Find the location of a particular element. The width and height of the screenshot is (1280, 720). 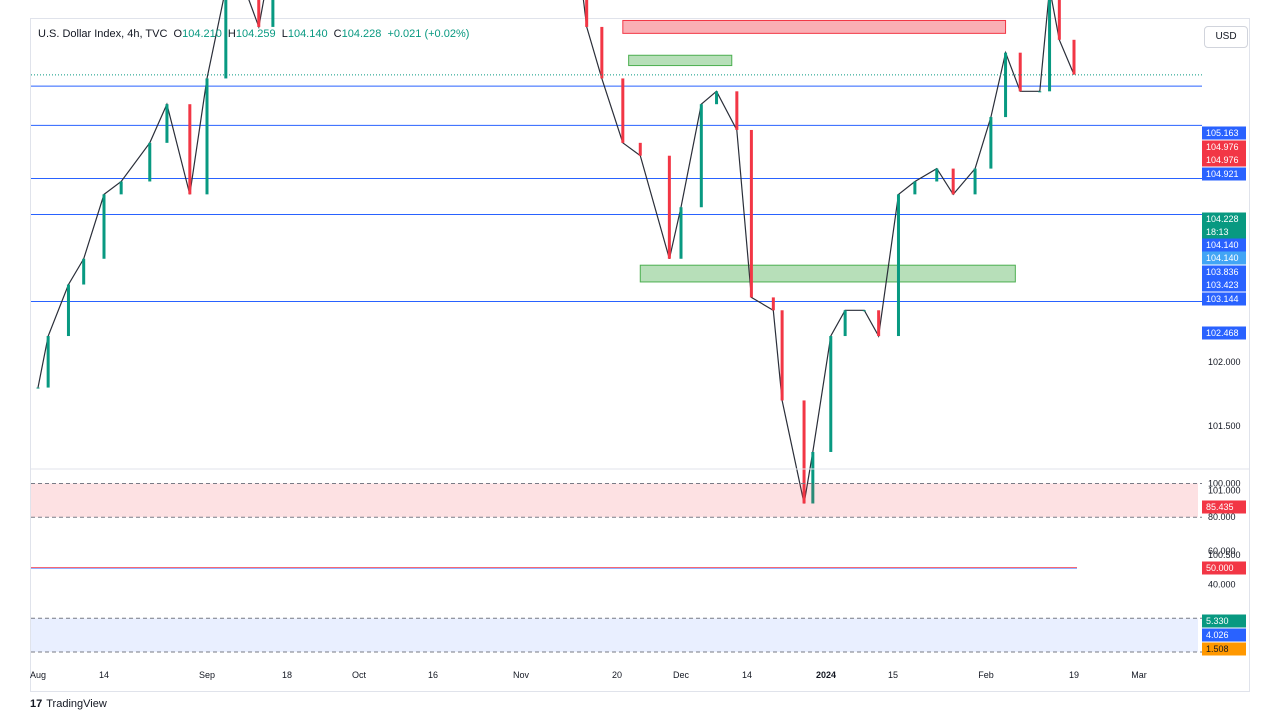

countdown-text: 18:13 is located at coordinates (1217, 232).